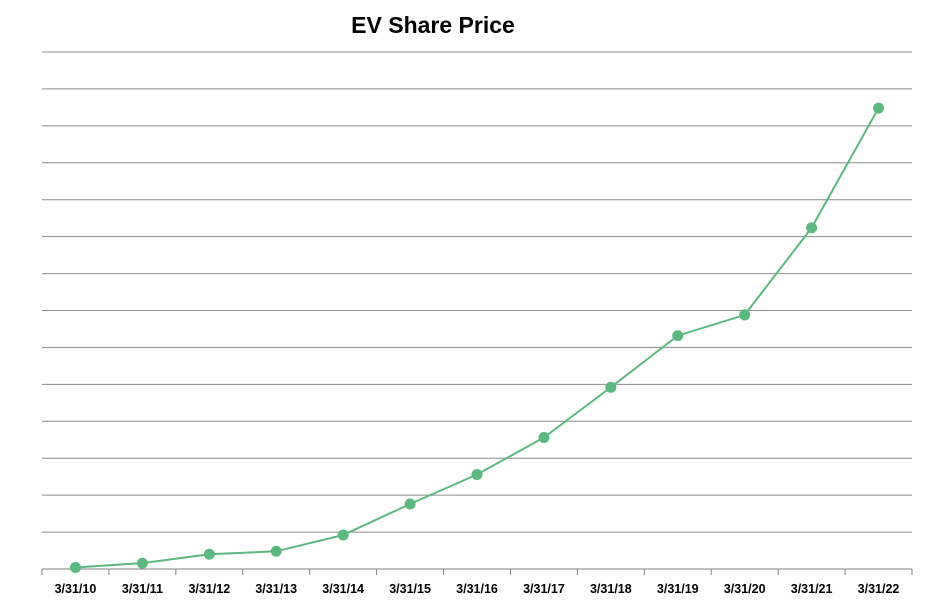 Image resolution: width=946 pixels, height=604 pixels. Describe the element at coordinates (433, 25) in the screenshot. I see `chart-title: EV Share Price` at that location.